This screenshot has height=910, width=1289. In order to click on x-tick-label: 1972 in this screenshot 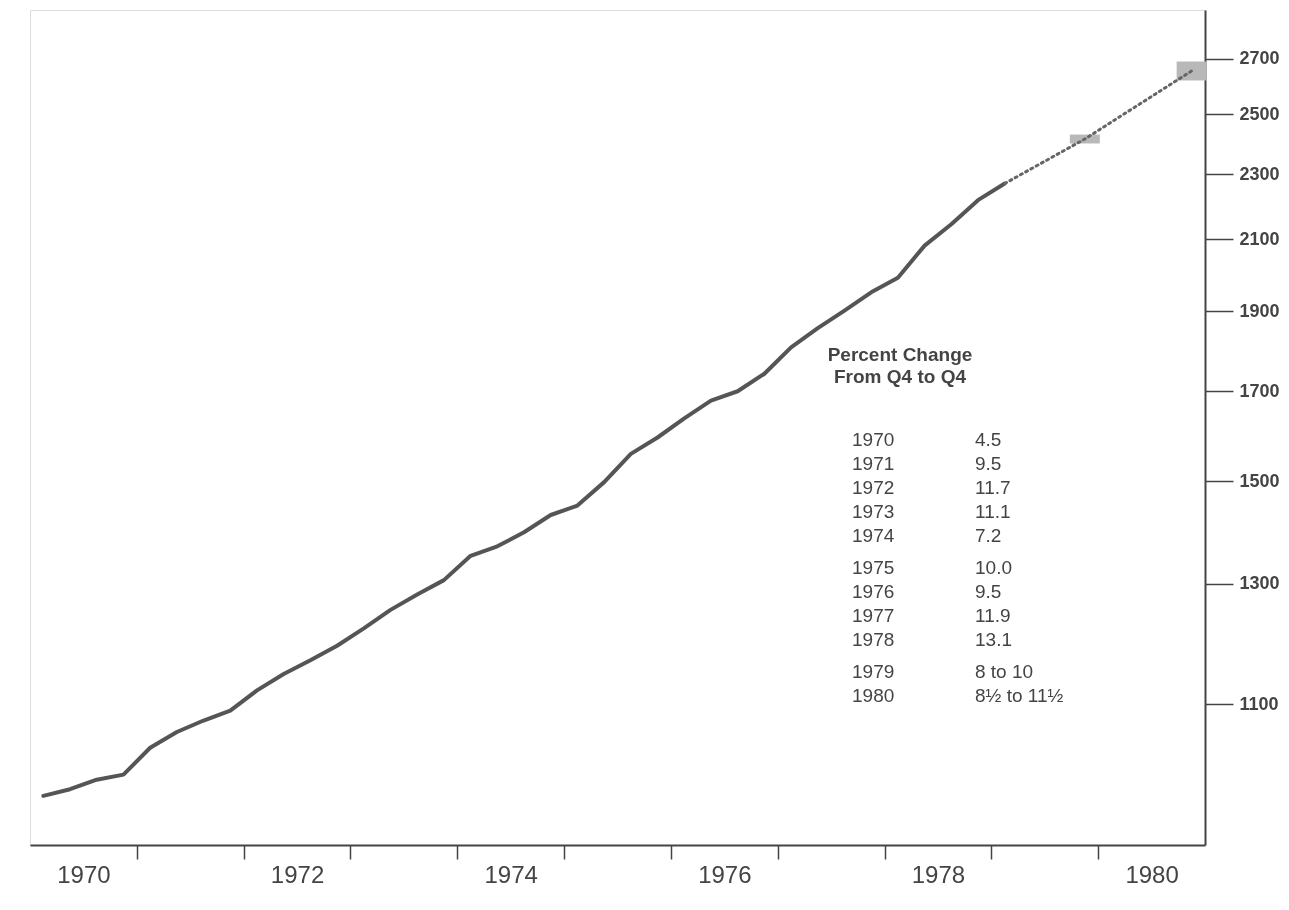, I will do `click(297, 874)`.